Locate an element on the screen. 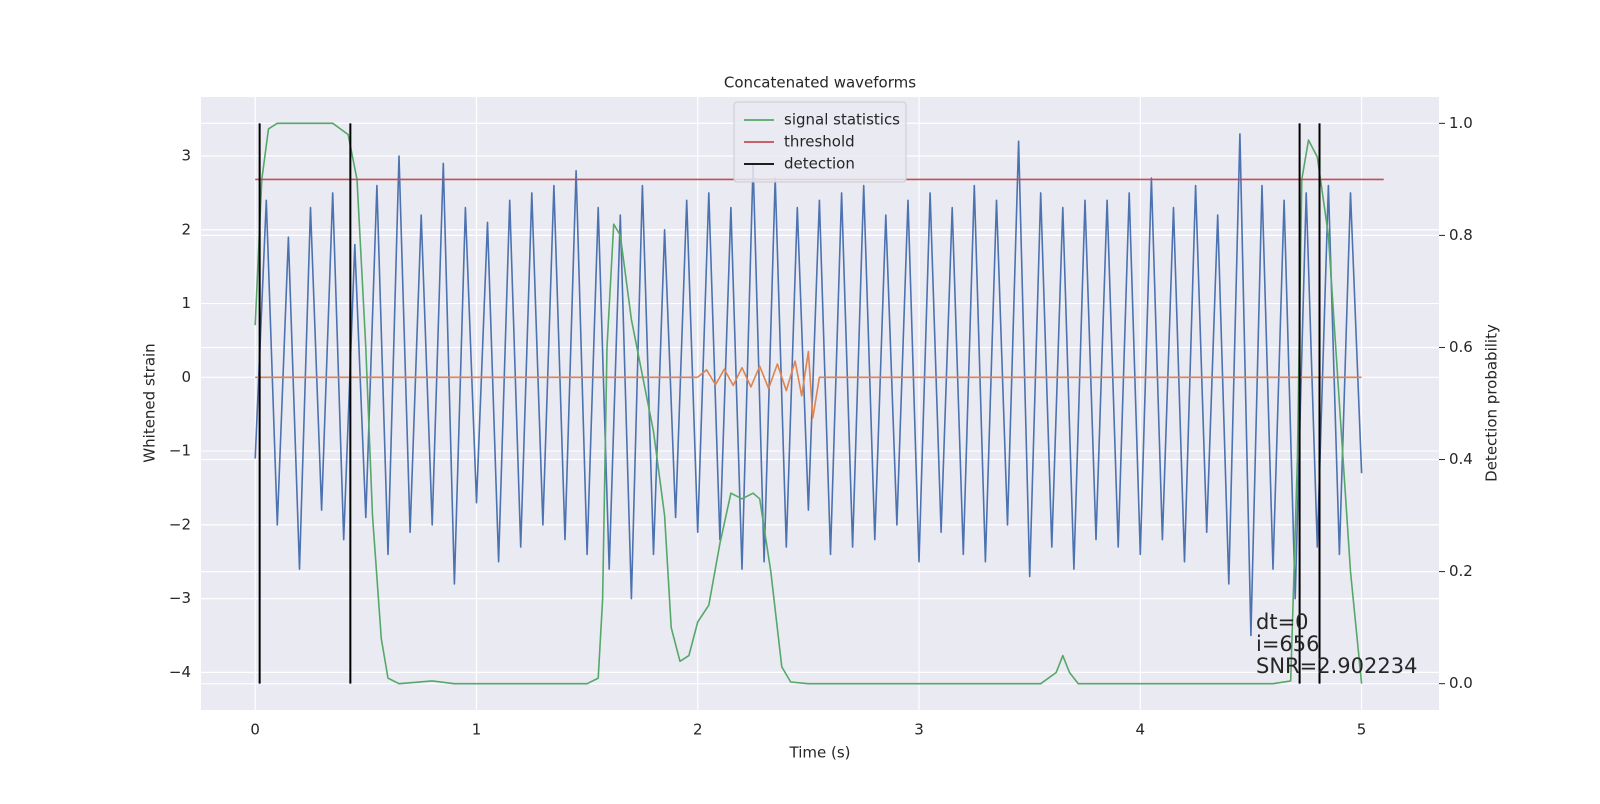 The height and width of the screenshot is (804, 1600). y2-tick-label: 0.8 is located at coordinates (1461, 235).